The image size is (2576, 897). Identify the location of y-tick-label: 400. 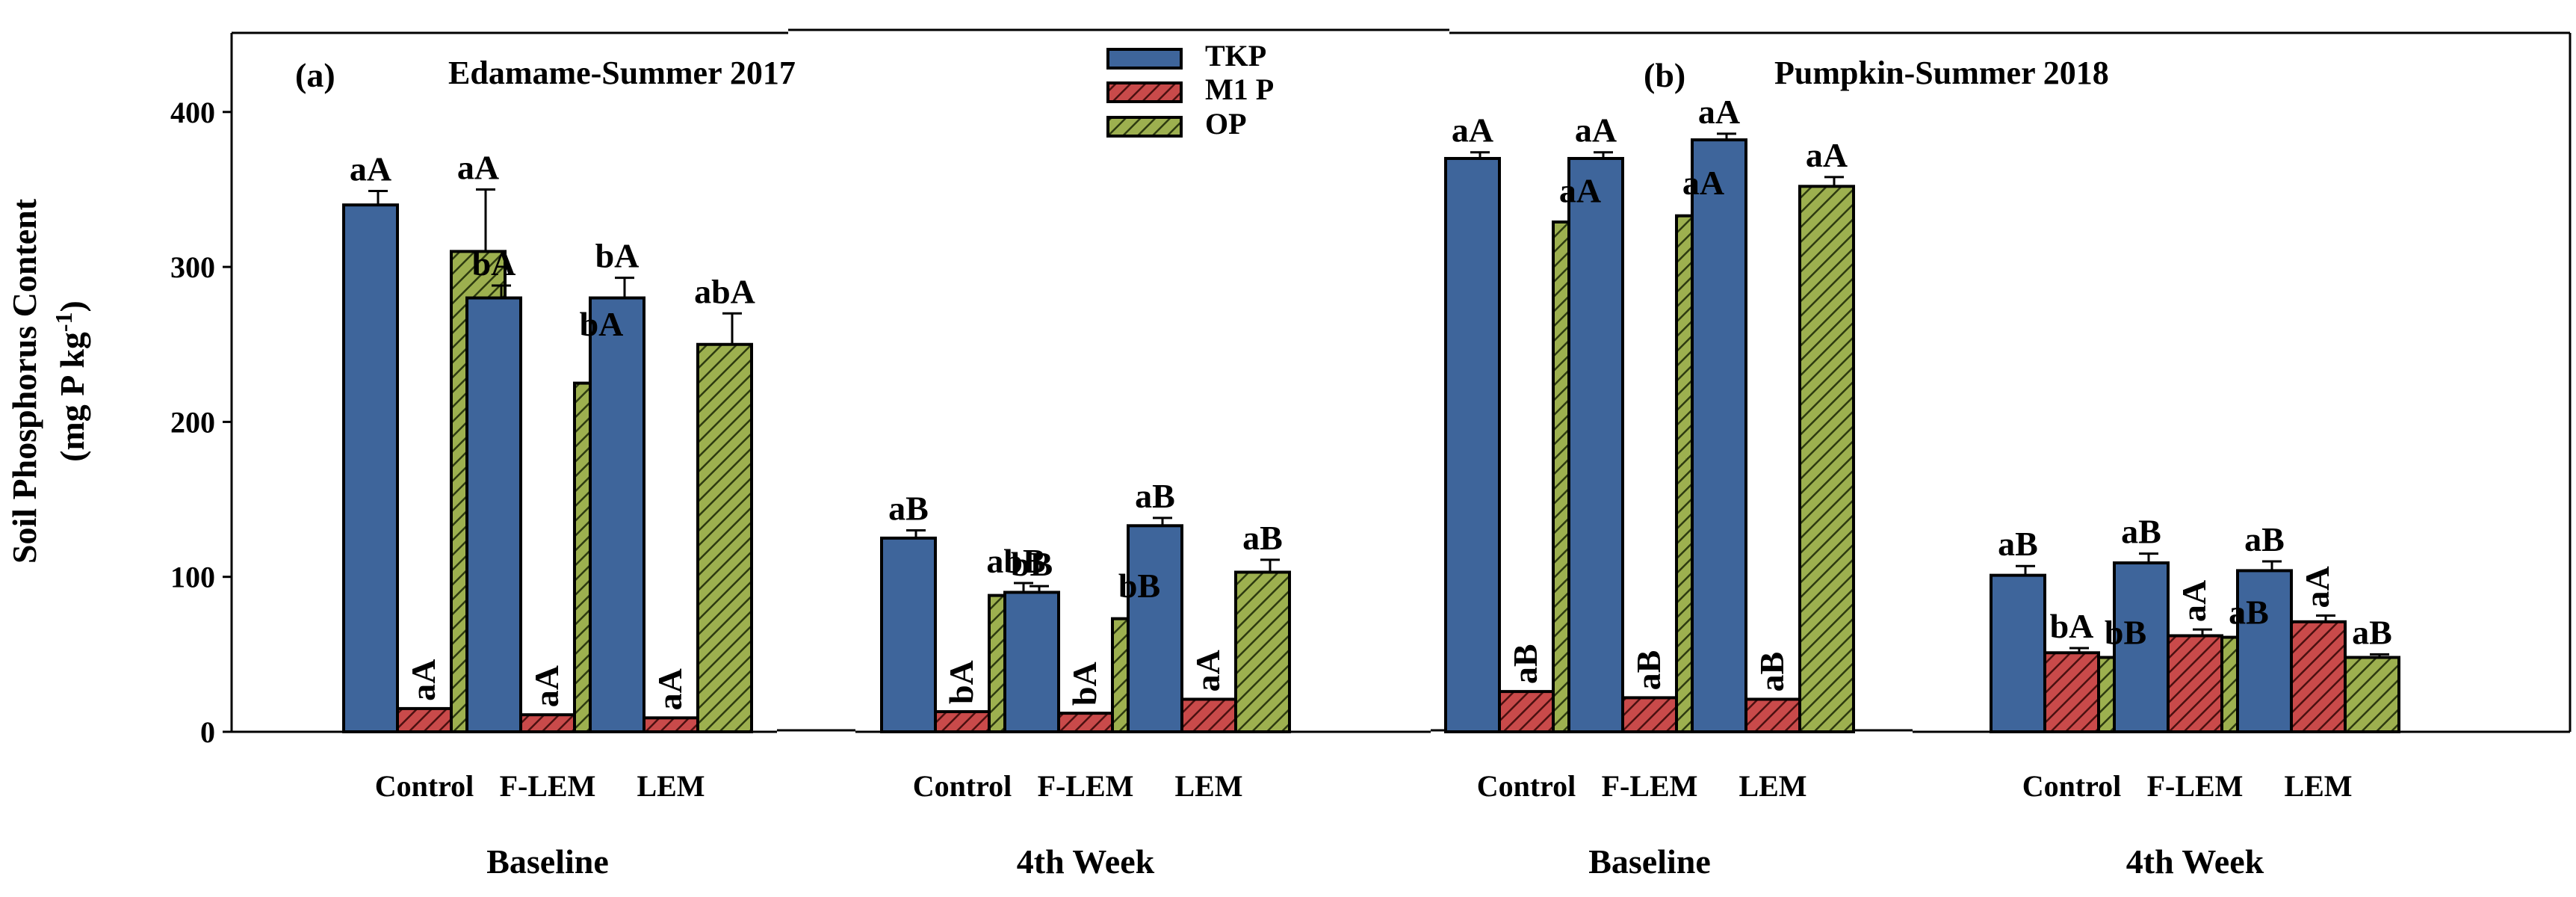
(192, 112).